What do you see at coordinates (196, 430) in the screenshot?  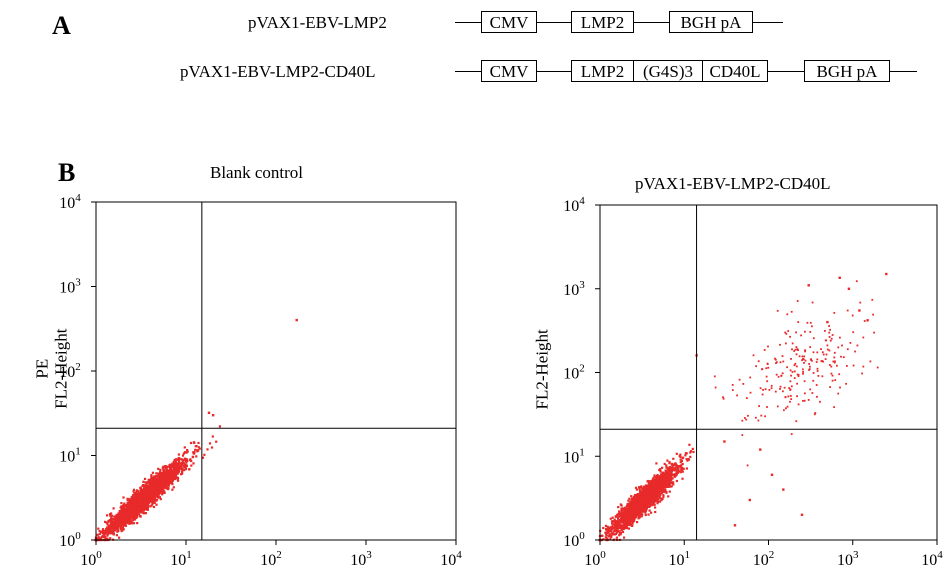 I see `plot-1-points` at bounding box center [196, 430].